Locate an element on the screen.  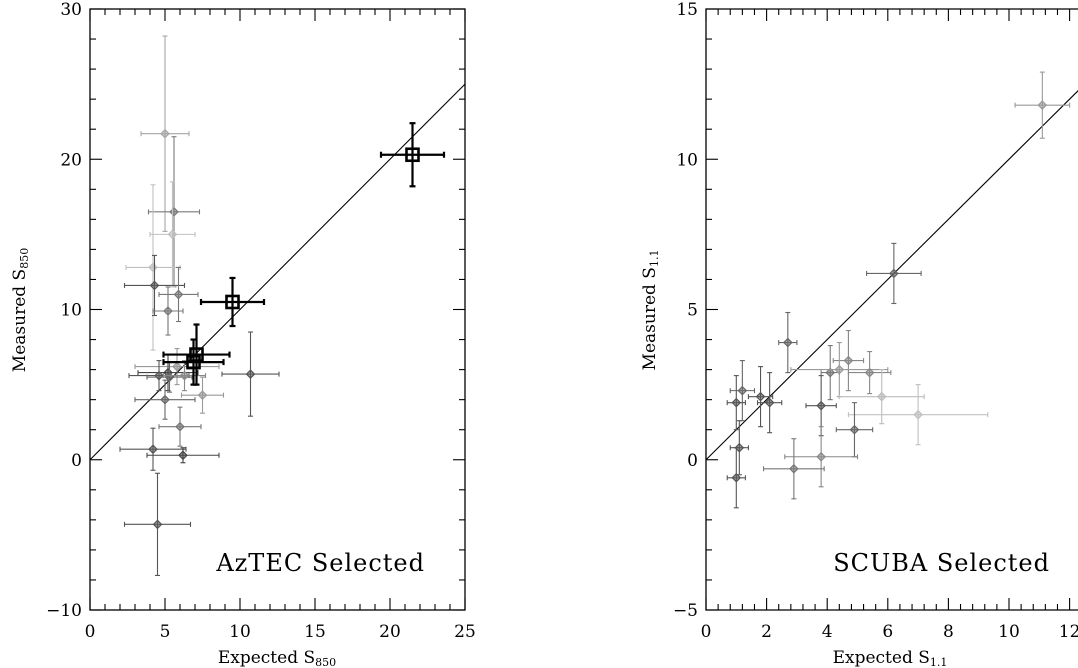
x-tick-label: 20 is located at coordinates (390, 632).